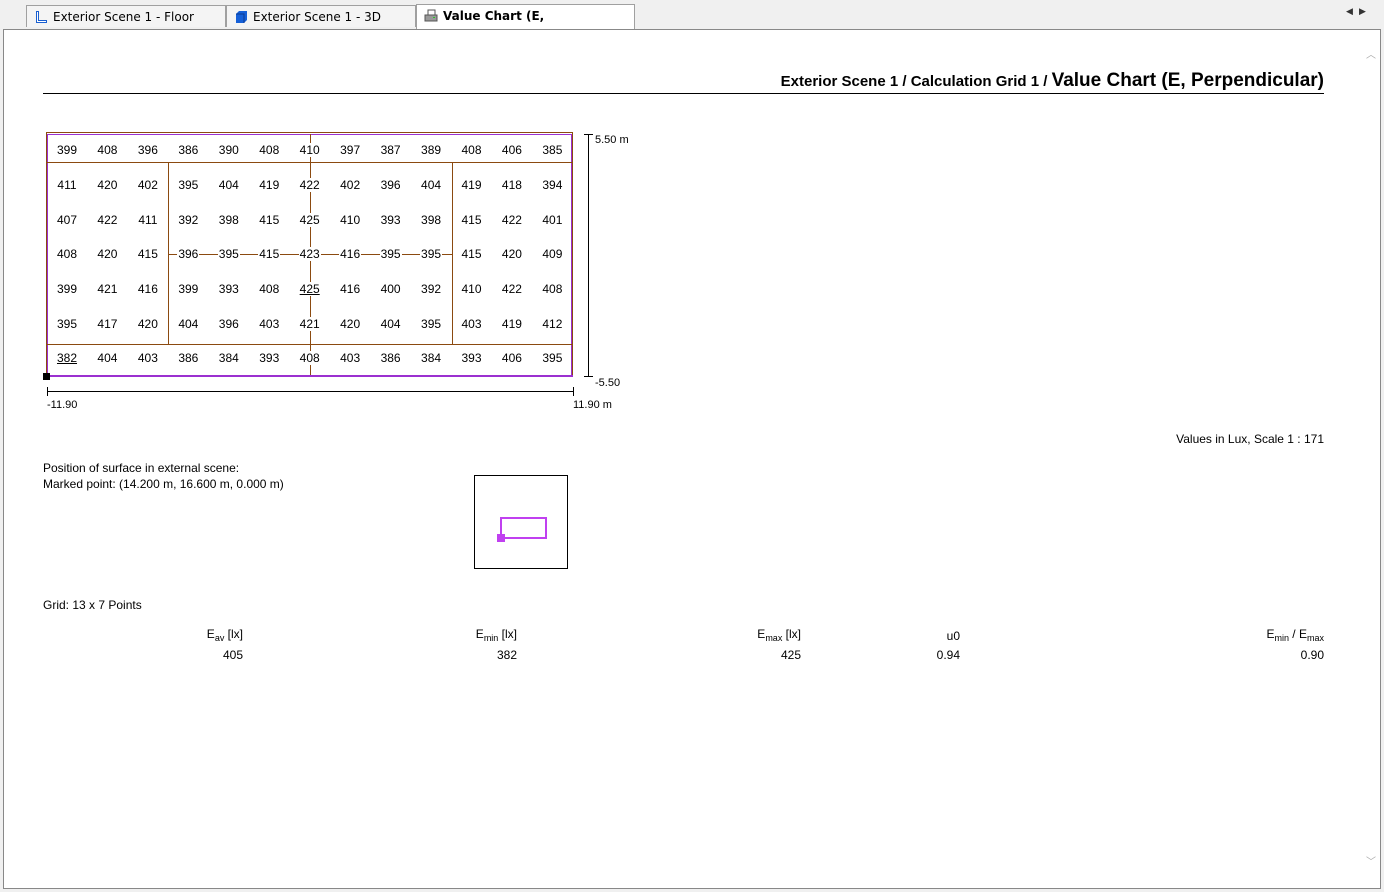 The height and width of the screenshot is (892, 1384). I want to click on grid-value-cell: 390, so click(228, 150).